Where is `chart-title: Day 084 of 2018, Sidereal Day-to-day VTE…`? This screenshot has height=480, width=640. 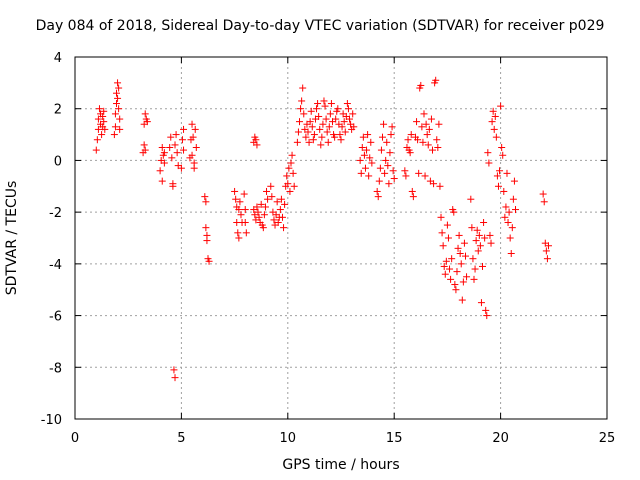 chart-title: Day 084 of 2018, Sidereal Day-to-day VTE… is located at coordinates (320, 26).